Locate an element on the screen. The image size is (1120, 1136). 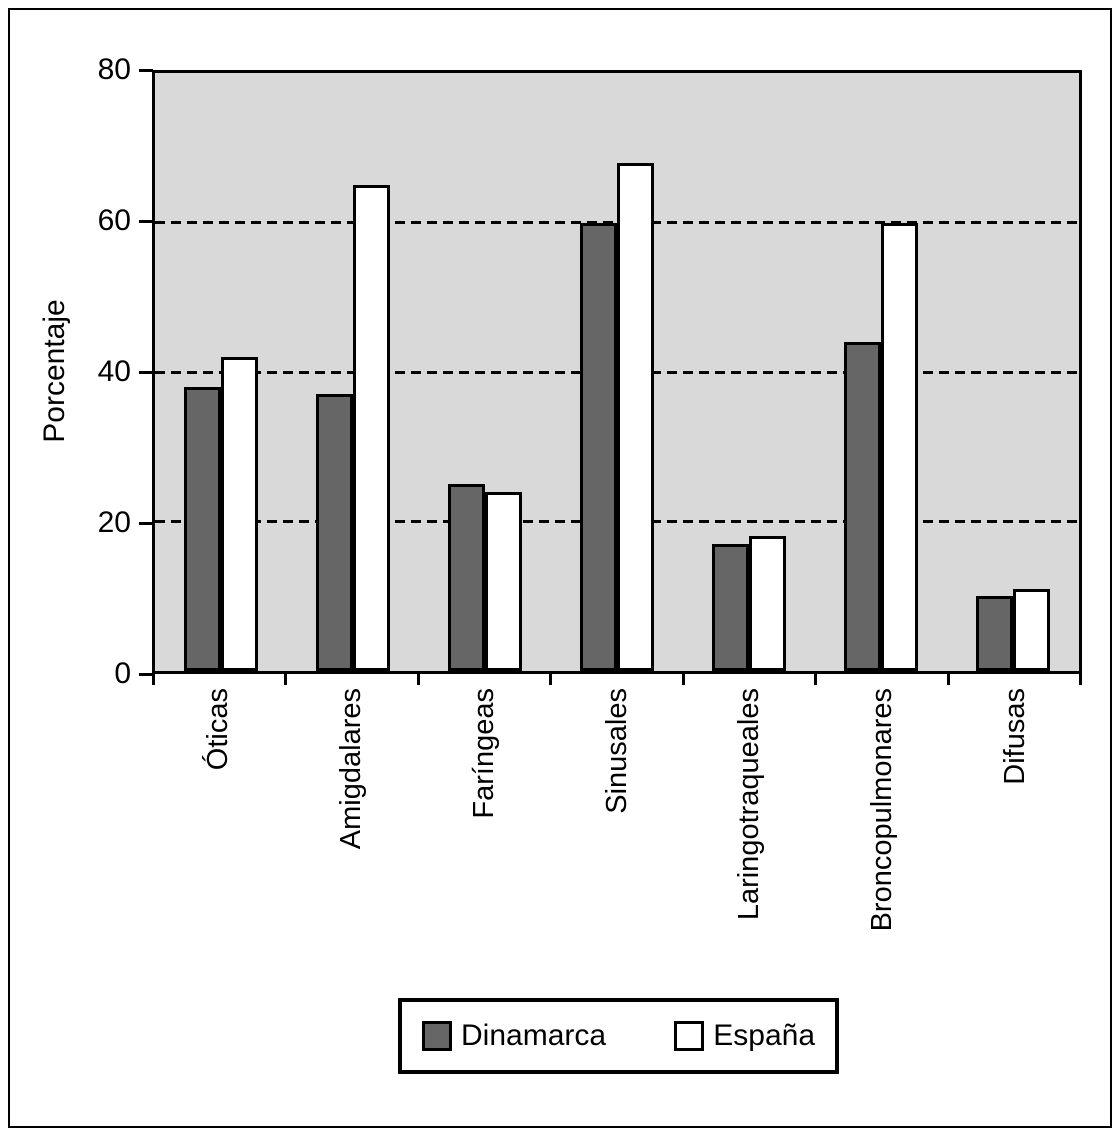
bar-group-oticas is located at coordinates (221, 372).